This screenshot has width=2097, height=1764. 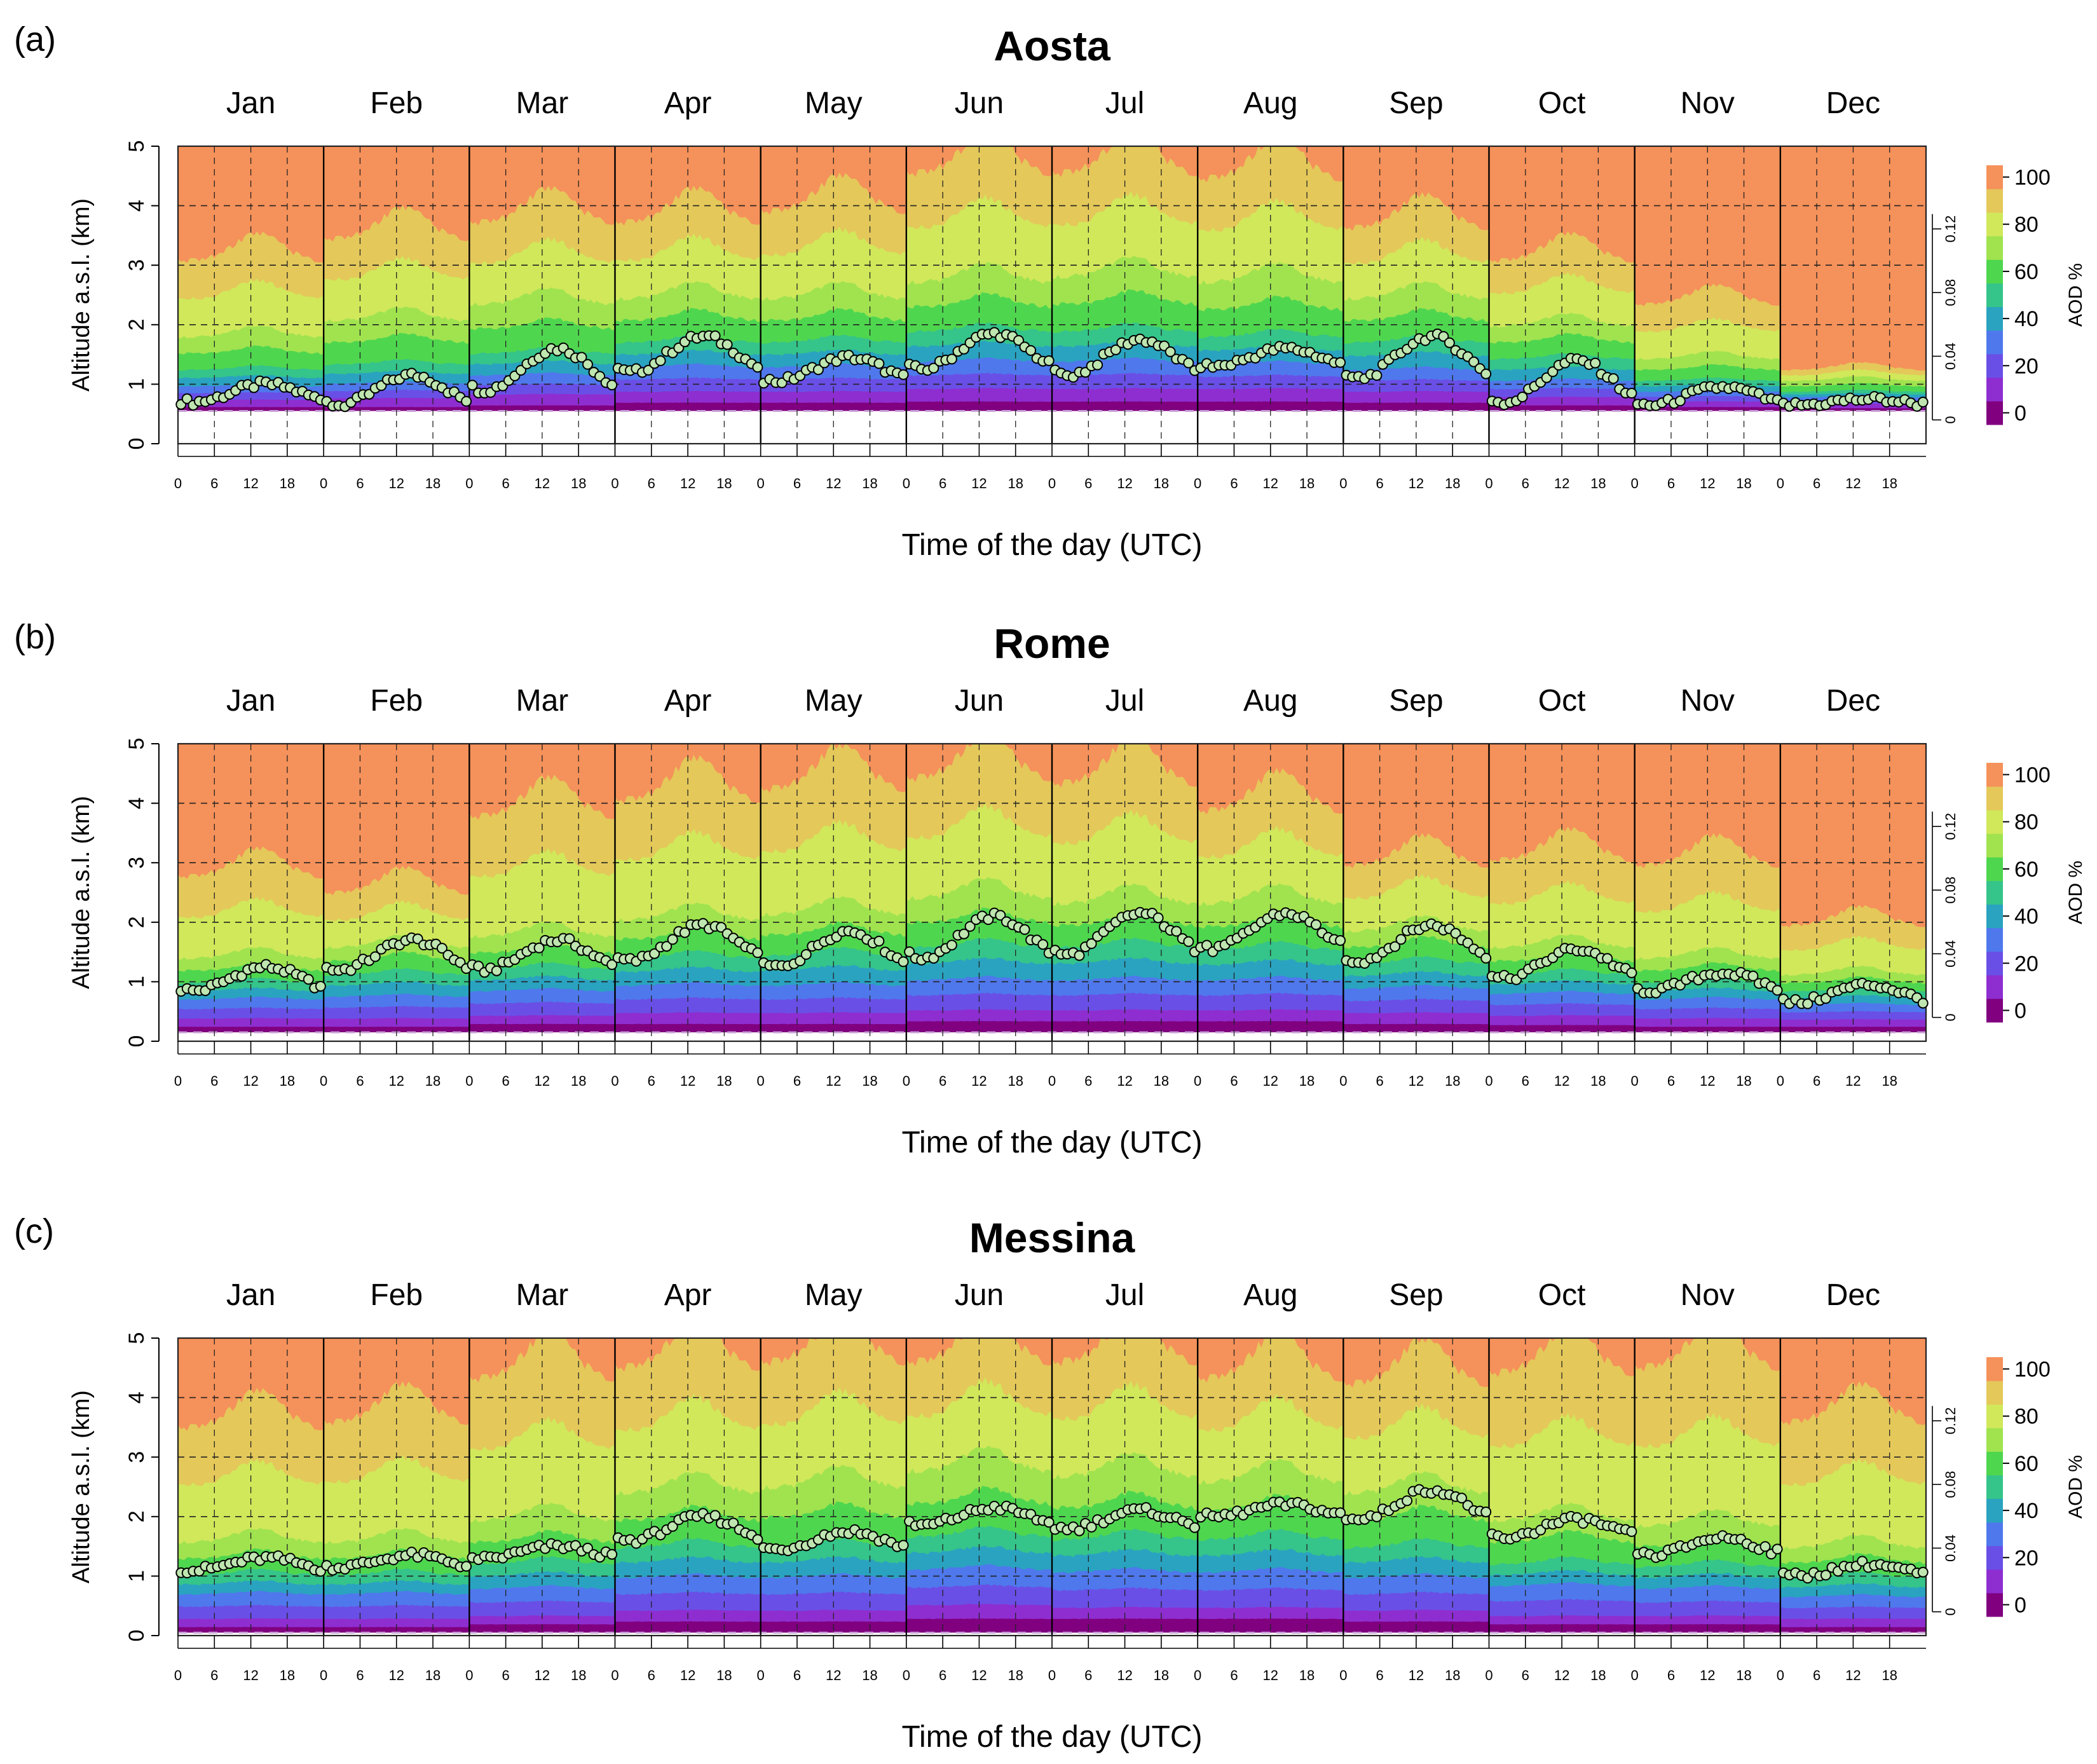 What do you see at coordinates (979, 1295) in the screenshot?
I see `month-label-jun: Jun` at bounding box center [979, 1295].